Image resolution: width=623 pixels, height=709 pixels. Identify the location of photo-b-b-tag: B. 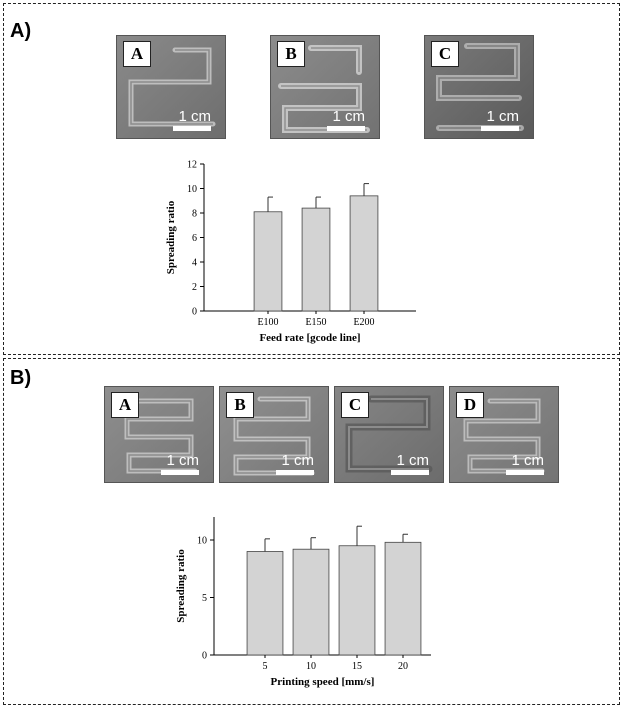
(240, 405).